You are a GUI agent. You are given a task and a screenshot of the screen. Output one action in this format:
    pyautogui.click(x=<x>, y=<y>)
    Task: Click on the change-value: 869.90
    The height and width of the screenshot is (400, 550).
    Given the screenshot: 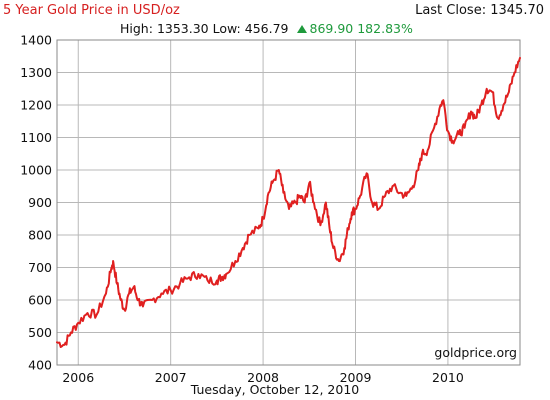 What is the action you would take?
    pyautogui.click(x=331, y=28)
    